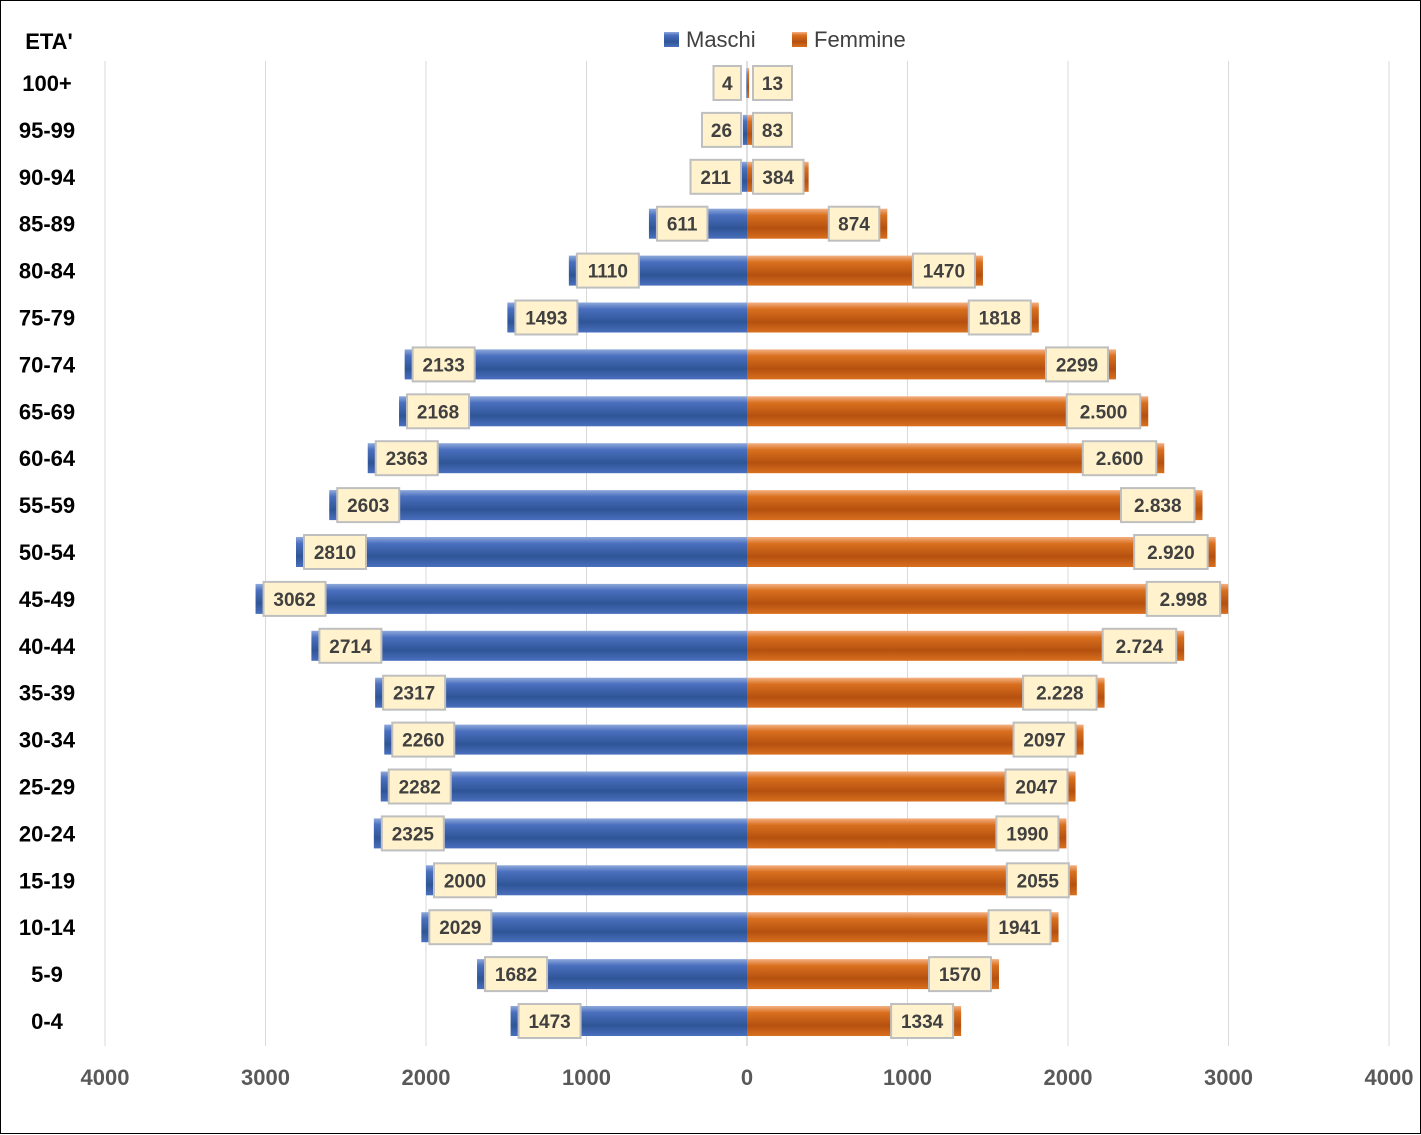 The height and width of the screenshot is (1135, 1421). What do you see at coordinates (438, 412) in the screenshot?
I see `data-label-maschi: 2168` at bounding box center [438, 412].